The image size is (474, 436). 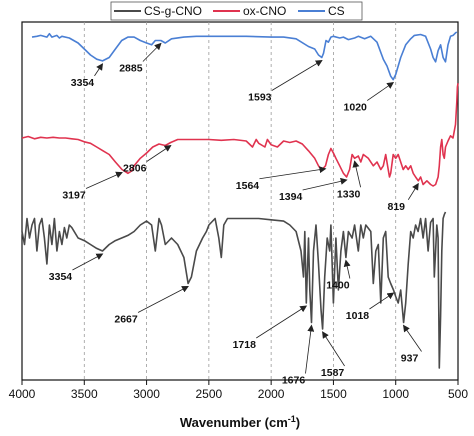 I want to click on annotation-label: 1587, so click(x=333, y=373).